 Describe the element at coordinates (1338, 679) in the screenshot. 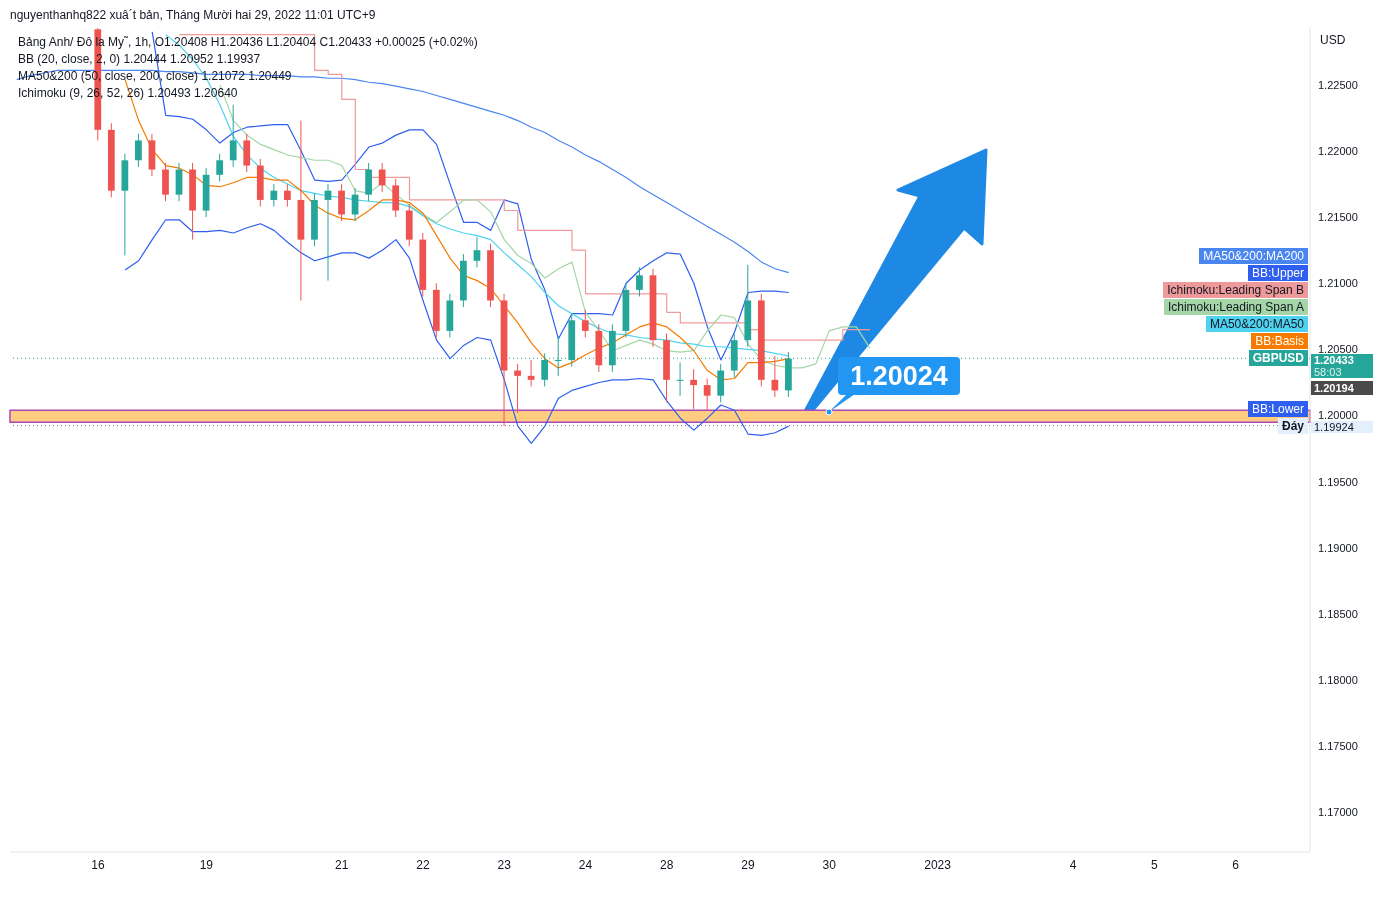

I see `y-tick-label: 1.18000` at that location.